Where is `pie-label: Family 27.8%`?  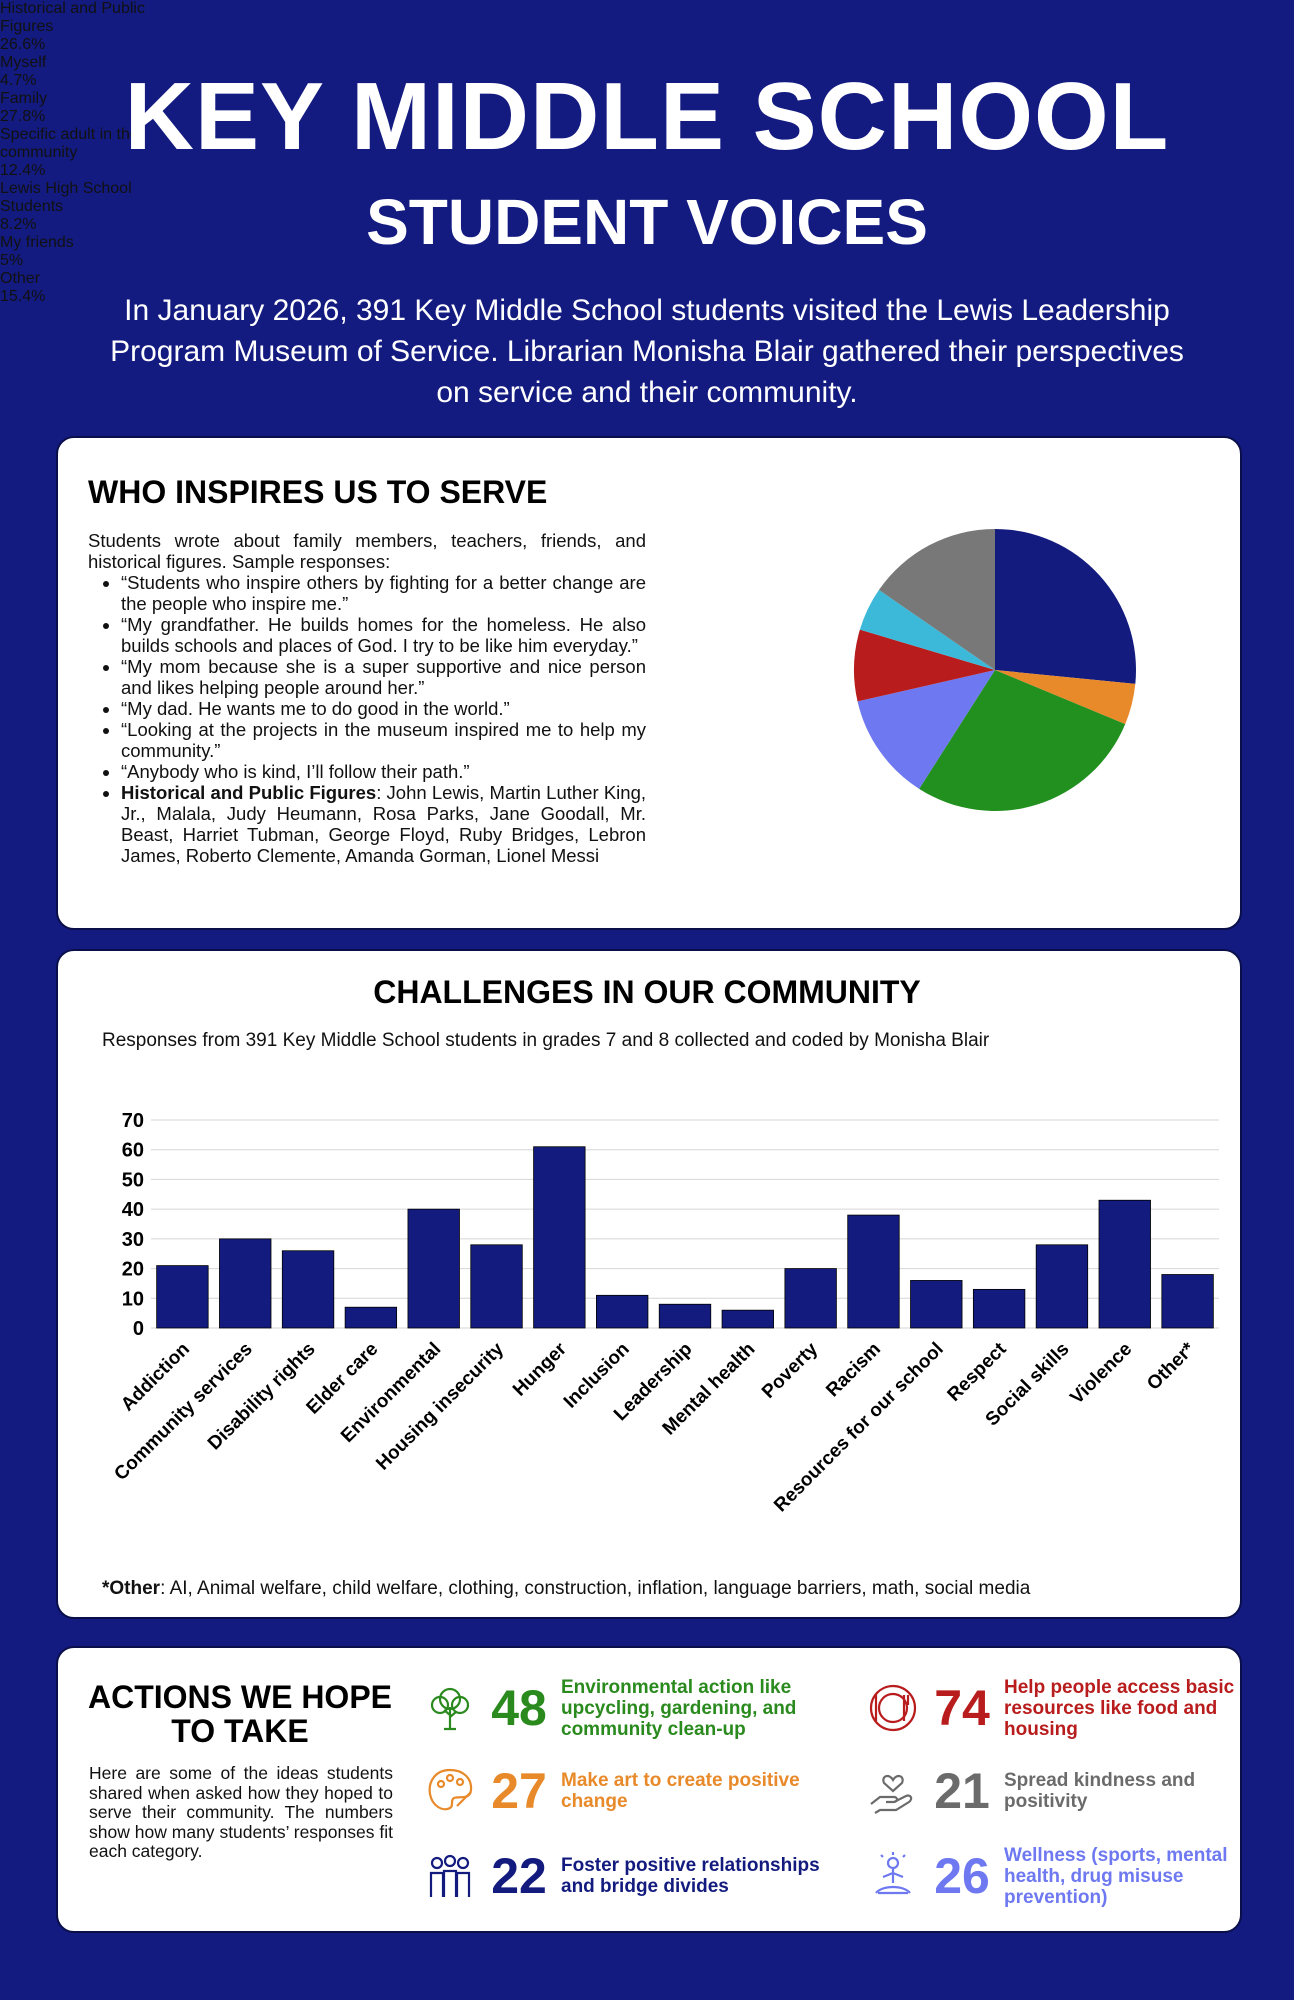 pie-label: Family 27.8% is located at coordinates (45, 108).